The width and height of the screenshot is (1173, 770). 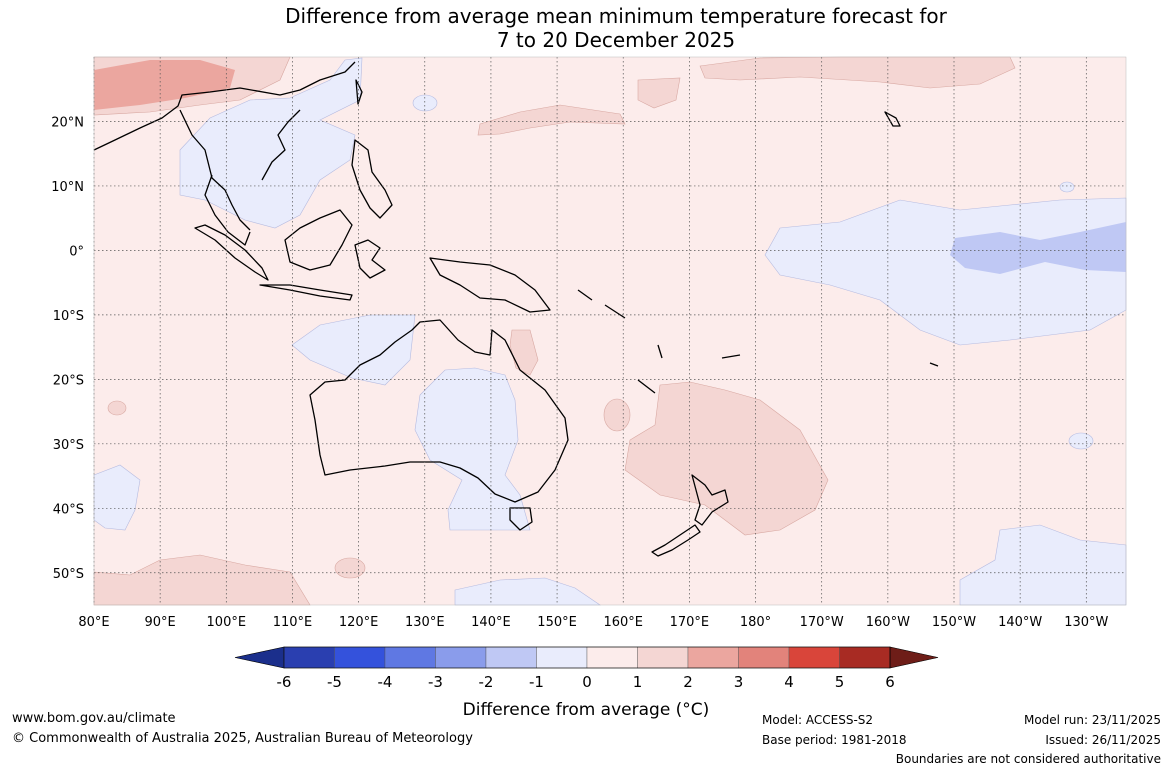 I want to click on colorbar-tick-labels: -6 -5 -4 -3 -2 -1 0 1 2 3 4 5 6, so click(x=586, y=682).